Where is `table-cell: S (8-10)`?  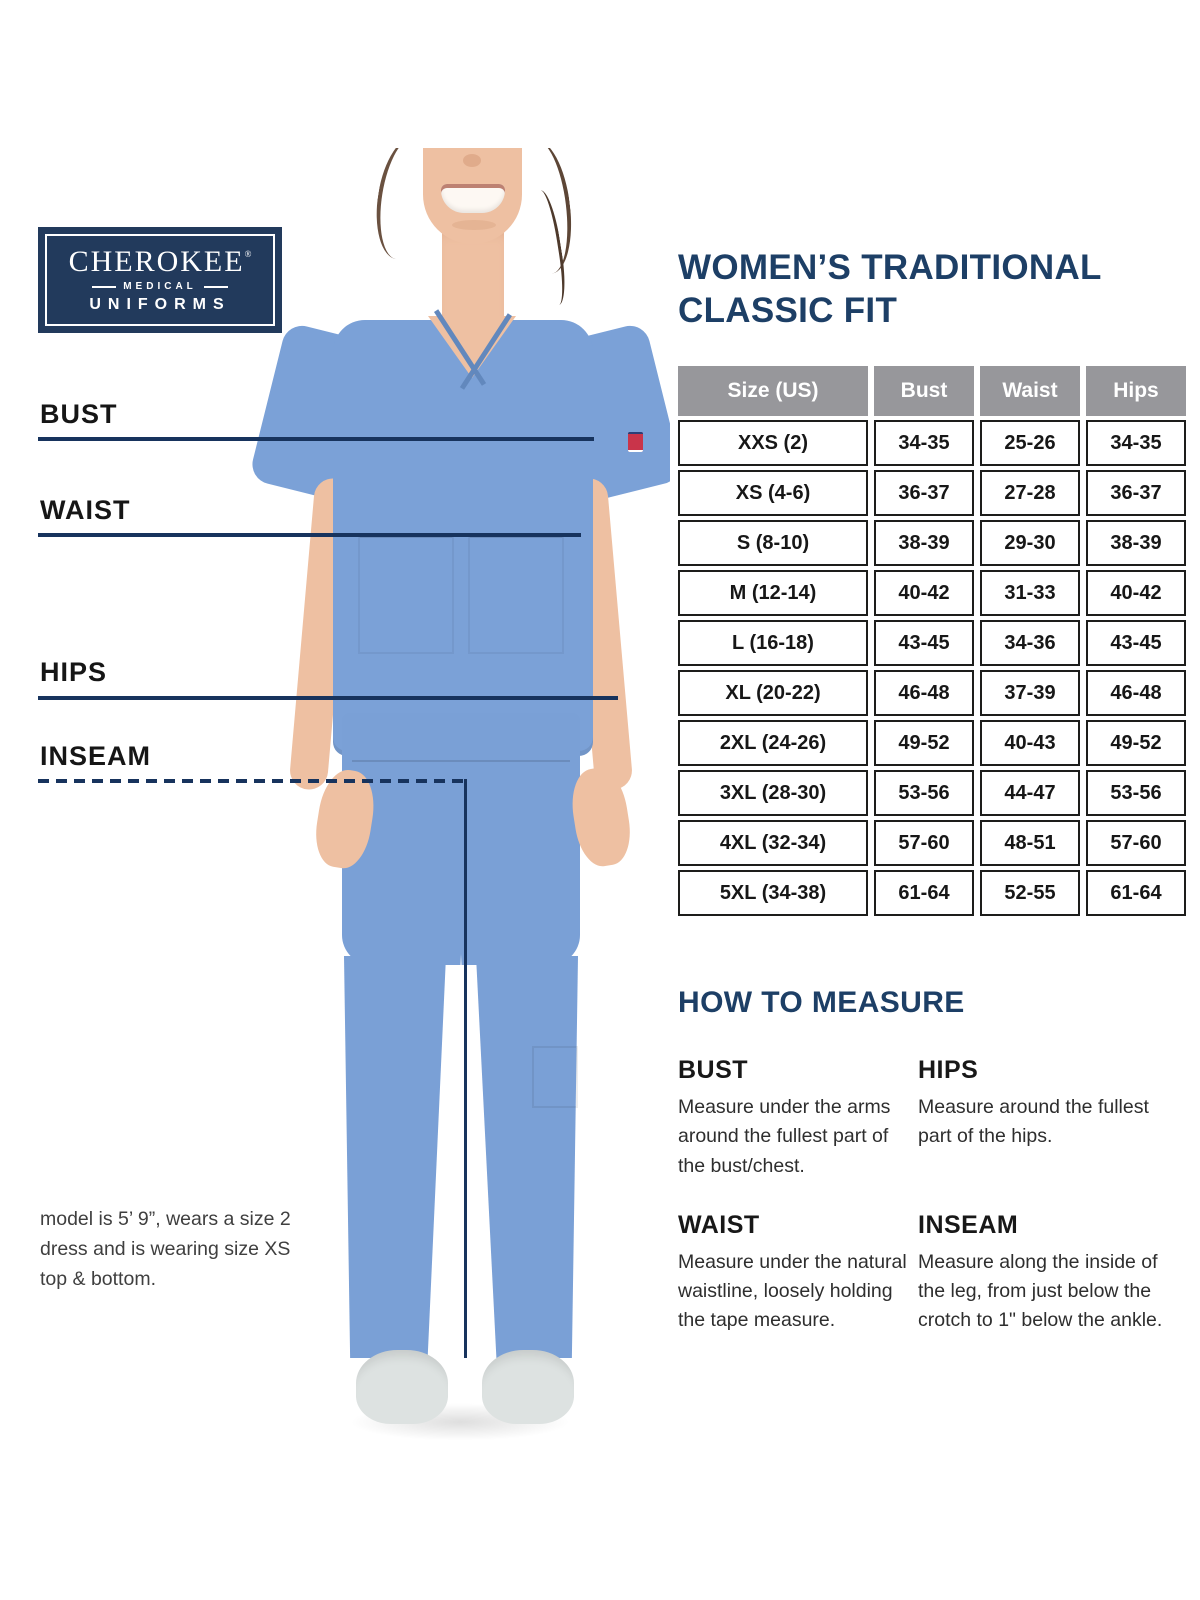
table-cell: S (8-10) is located at coordinates (773, 543).